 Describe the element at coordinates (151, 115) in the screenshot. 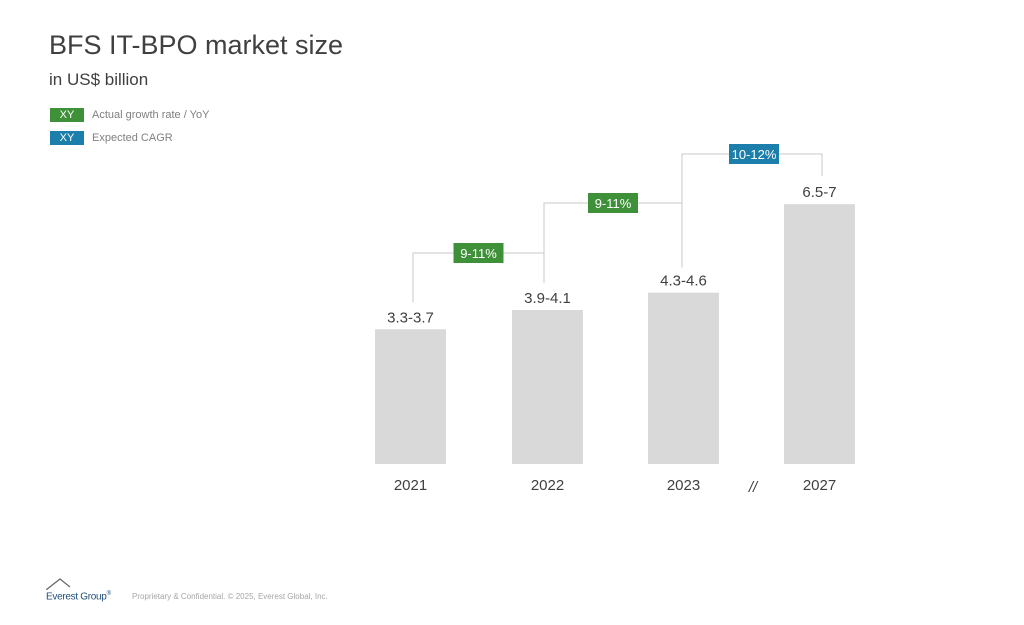

I see `legend-label-actual-growth: Actual growth rate / YoY` at that location.